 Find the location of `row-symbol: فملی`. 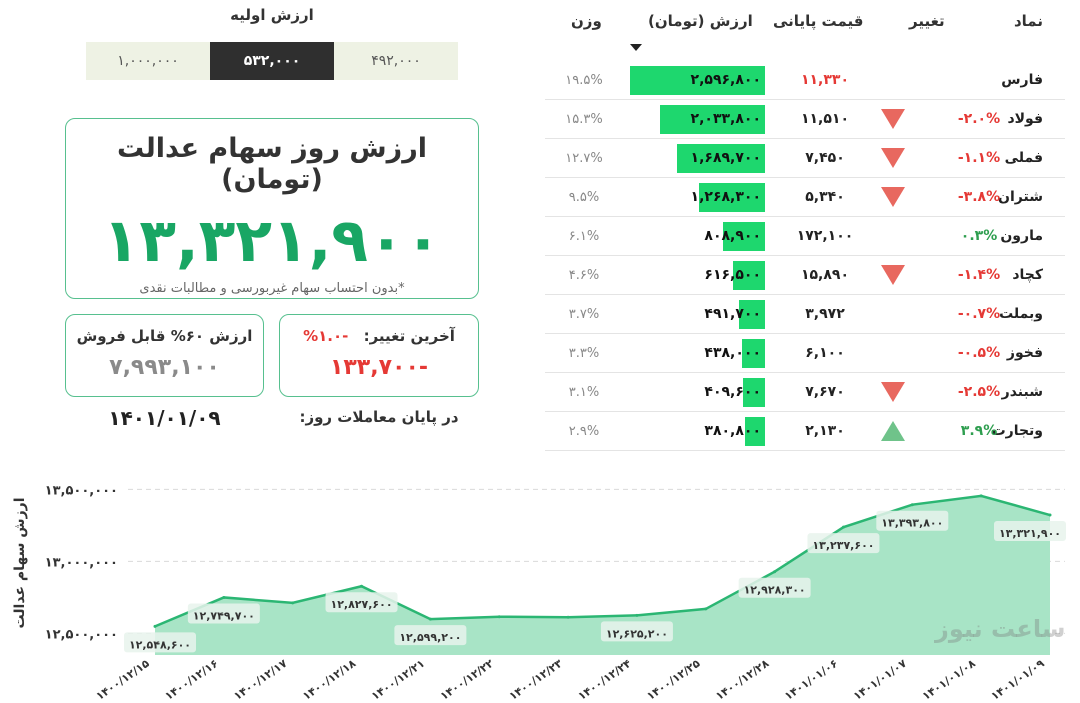

row-symbol: فملی is located at coordinates (1023, 158).